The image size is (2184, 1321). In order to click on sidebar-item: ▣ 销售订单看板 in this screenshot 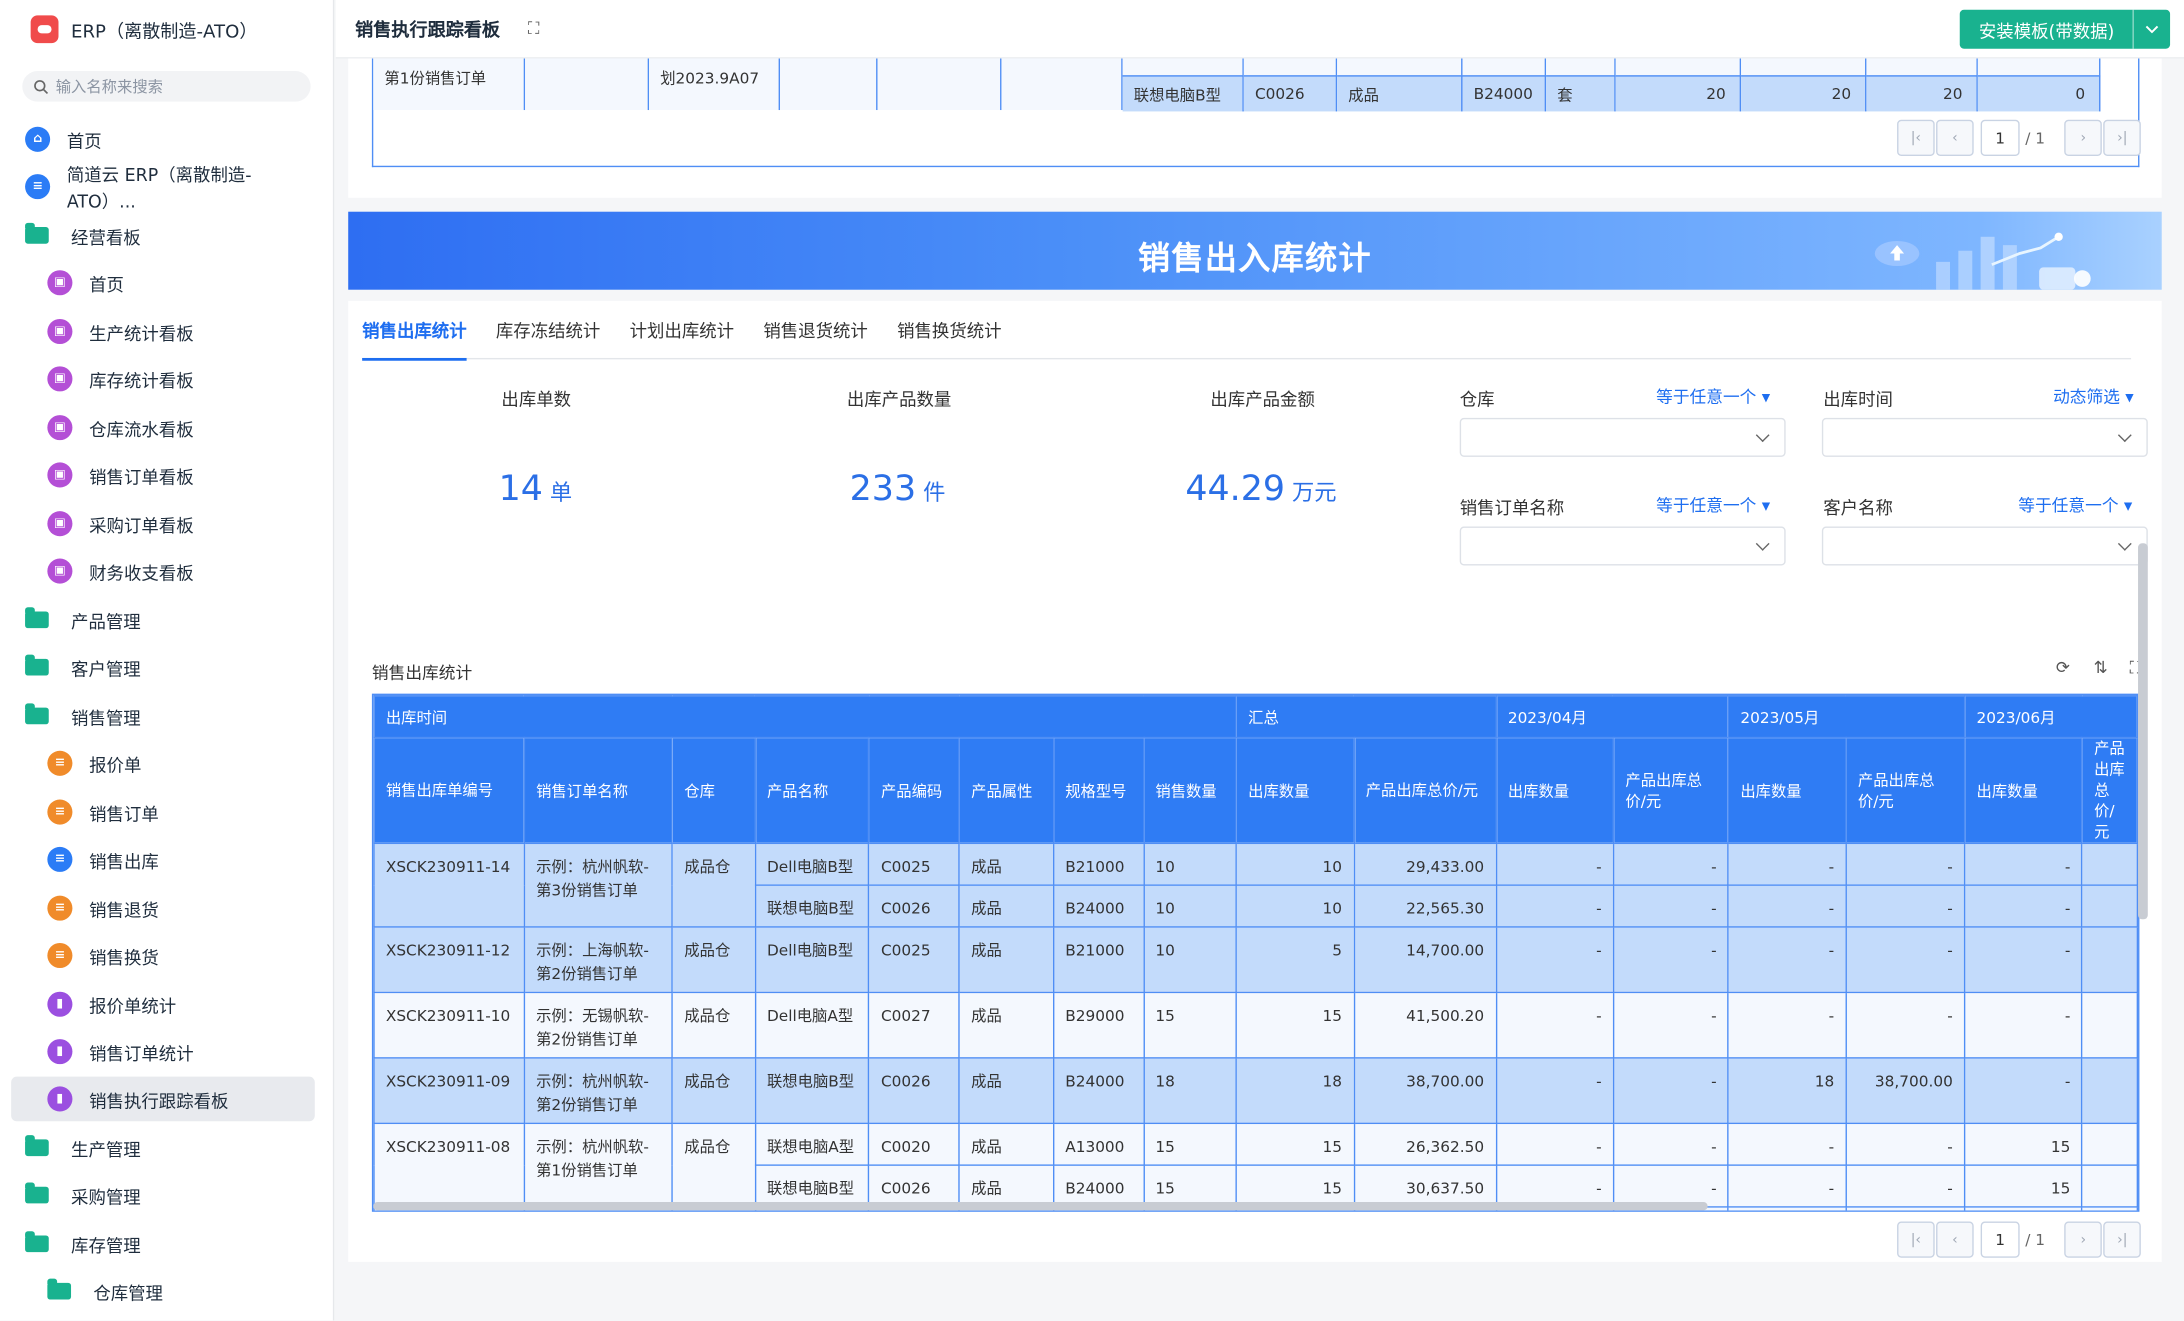, I will do `click(163, 475)`.